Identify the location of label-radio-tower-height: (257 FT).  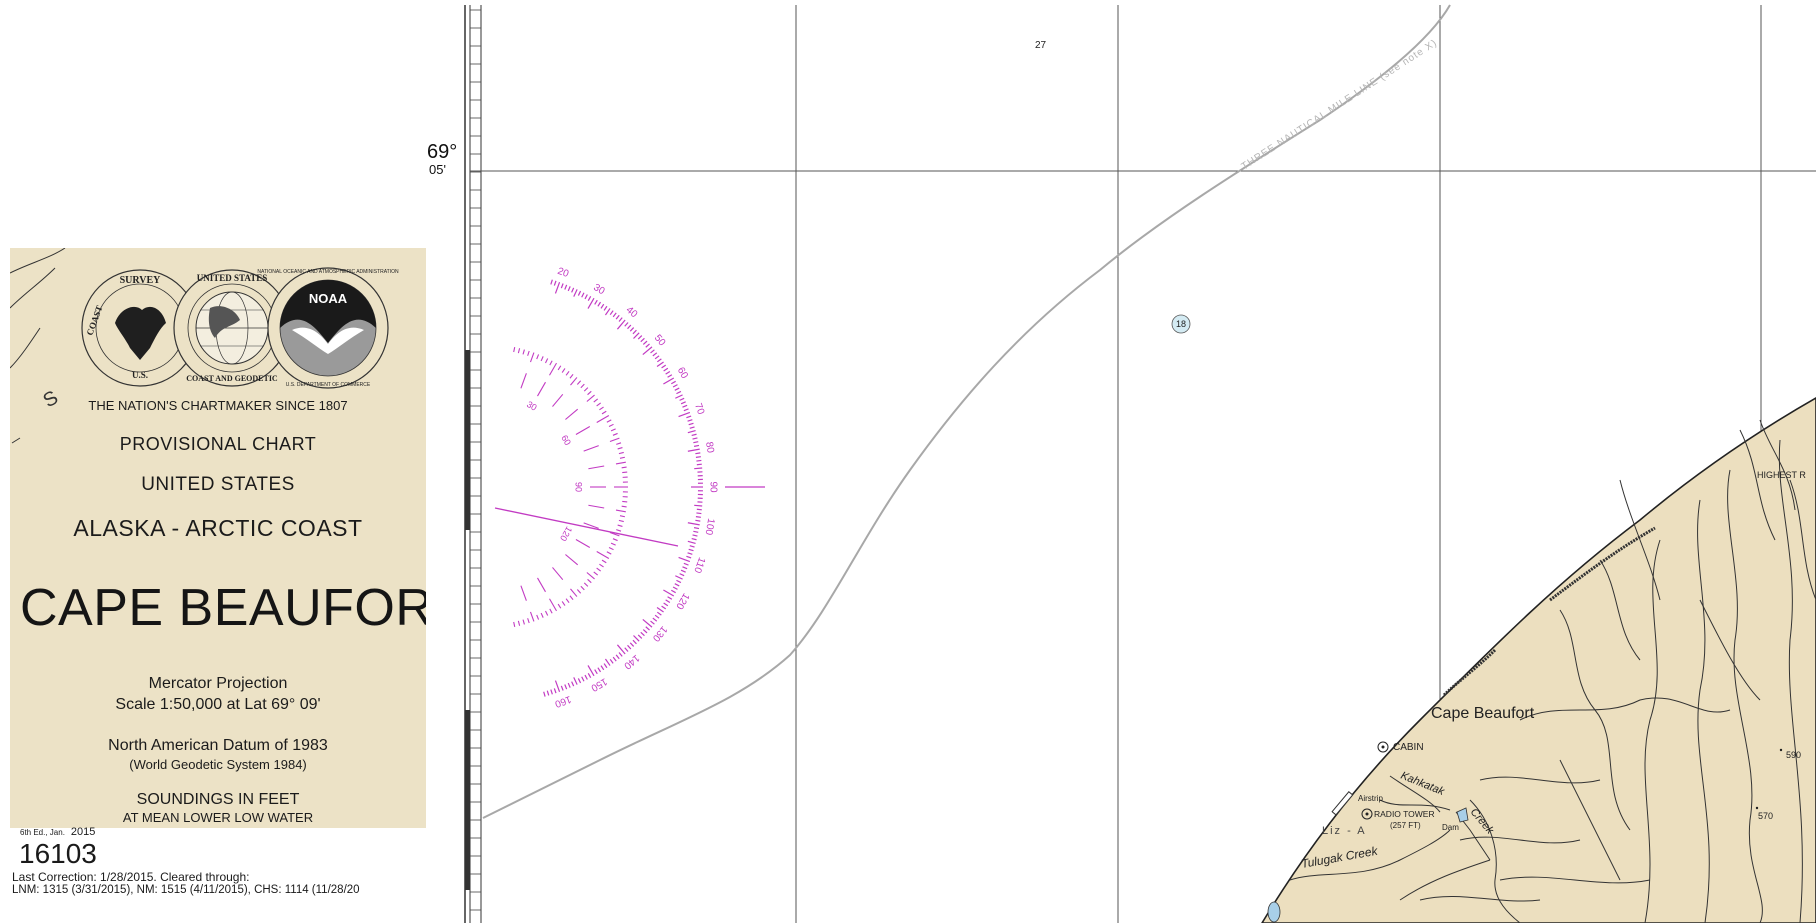
(1405, 825).